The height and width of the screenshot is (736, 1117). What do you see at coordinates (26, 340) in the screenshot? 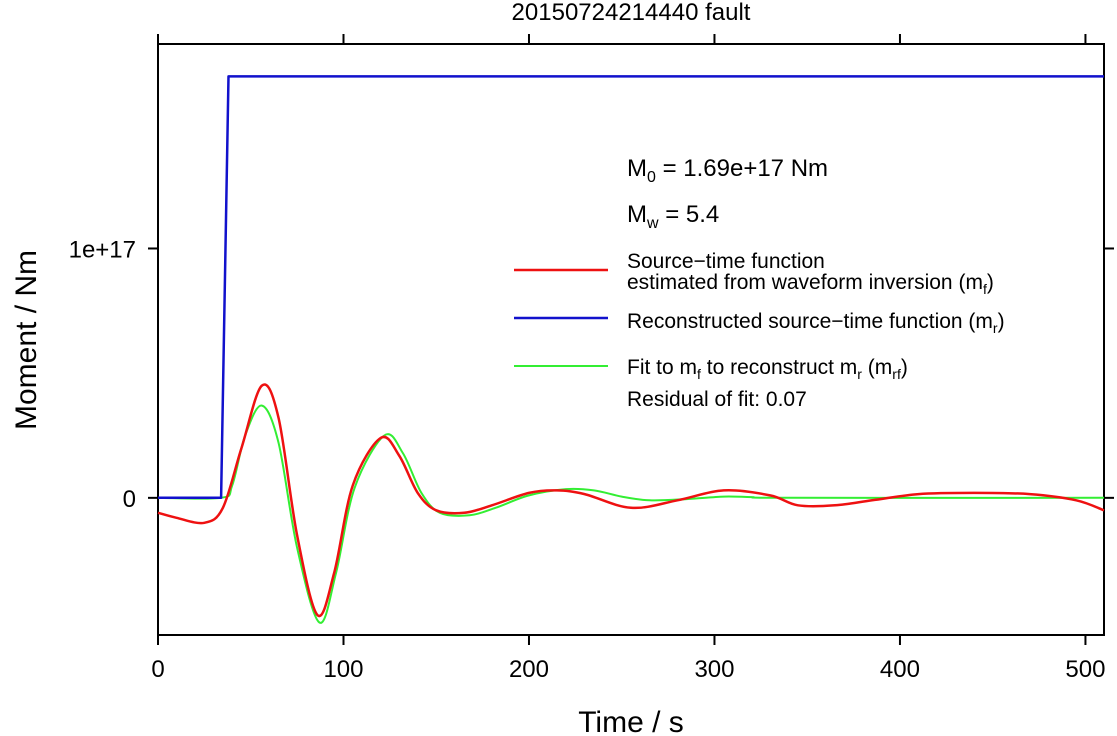
I see `y-axis-title: Moment / Nm` at bounding box center [26, 340].